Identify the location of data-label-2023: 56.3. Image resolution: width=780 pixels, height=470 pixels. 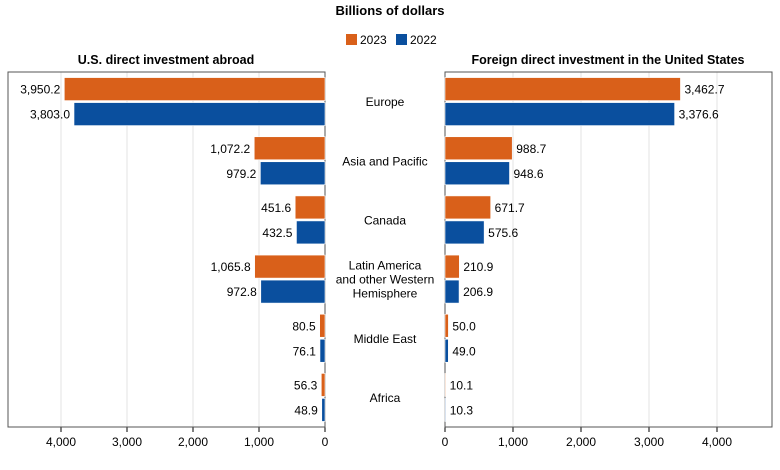
(306, 385).